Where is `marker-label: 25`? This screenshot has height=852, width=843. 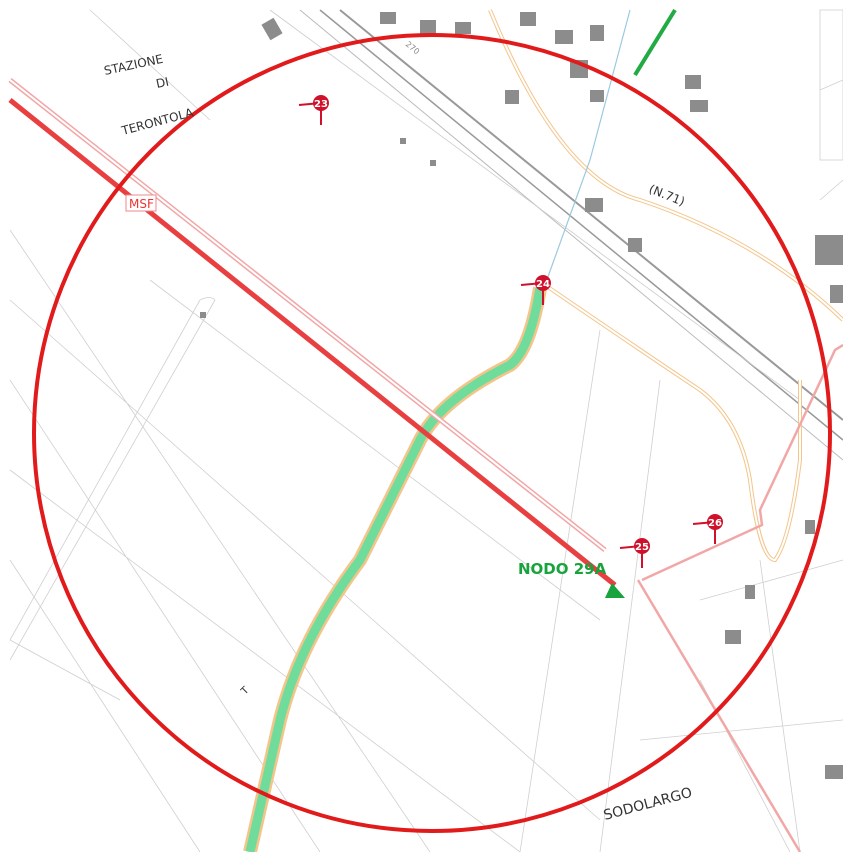
marker-label: 25 is located at coordinates (642, 547).